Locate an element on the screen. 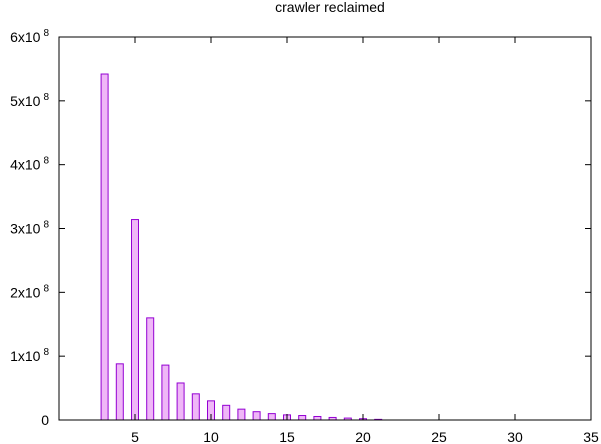 The image size is (601, 444). x-tick-label-5: 5 is located at coordinates (135, 436).